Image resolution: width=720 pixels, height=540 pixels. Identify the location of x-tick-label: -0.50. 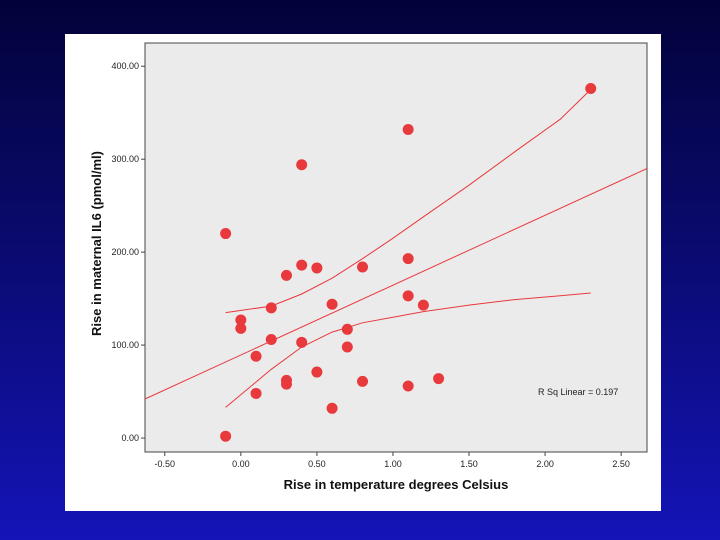
(165, 464).